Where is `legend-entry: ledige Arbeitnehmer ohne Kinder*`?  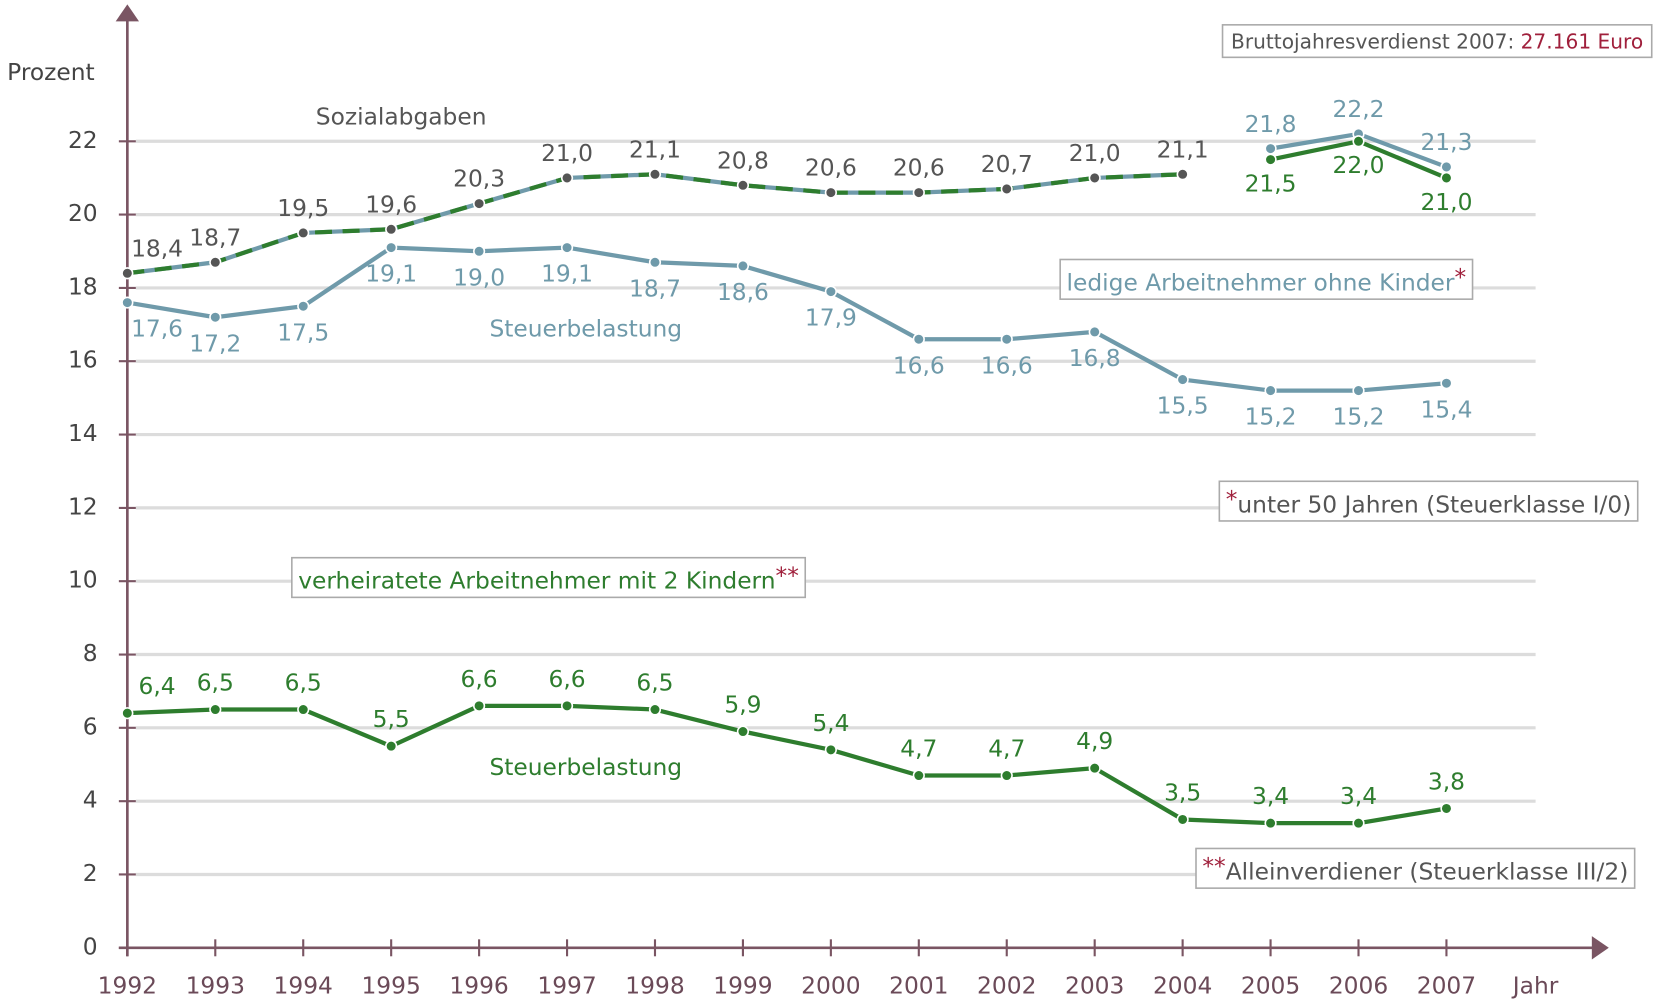
legend-entry: ledige Arbeitnehmer ohne Kinder* is located at coordinates (1267, 279).